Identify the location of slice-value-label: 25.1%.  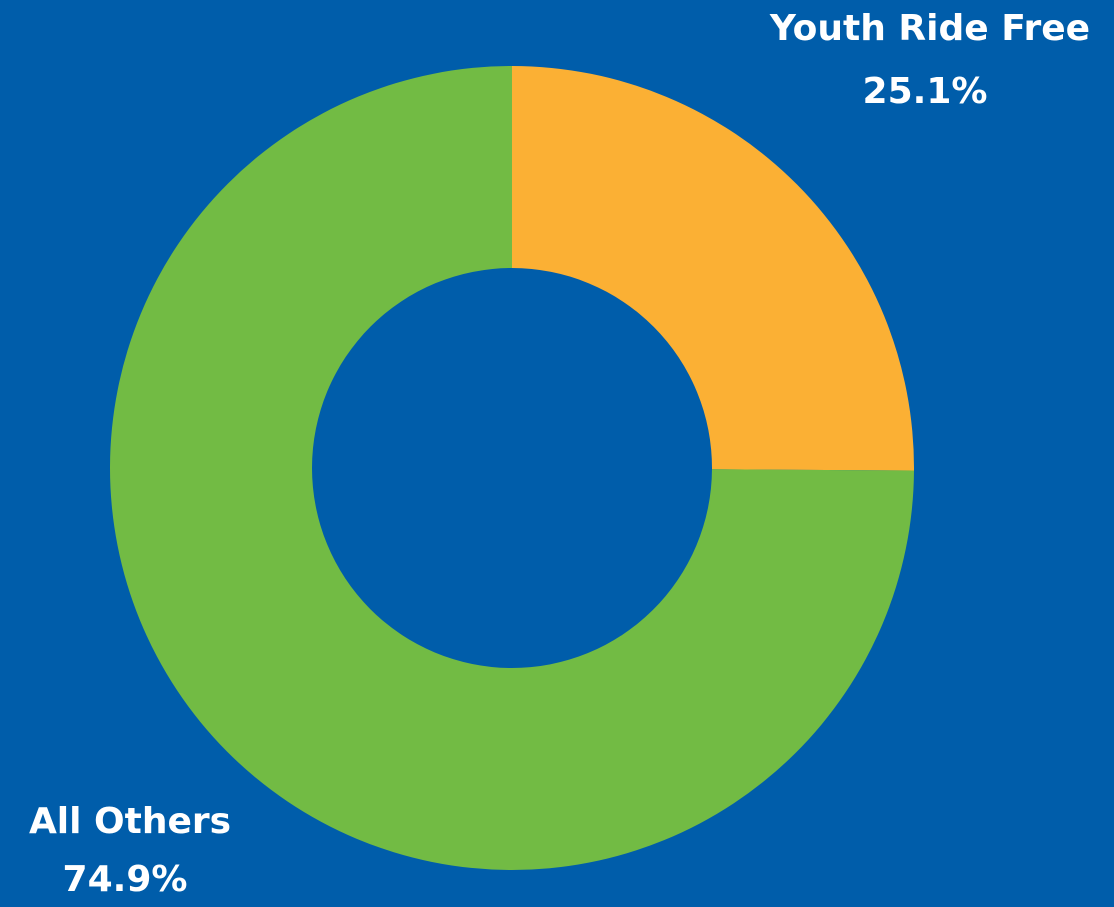
(925, 91).